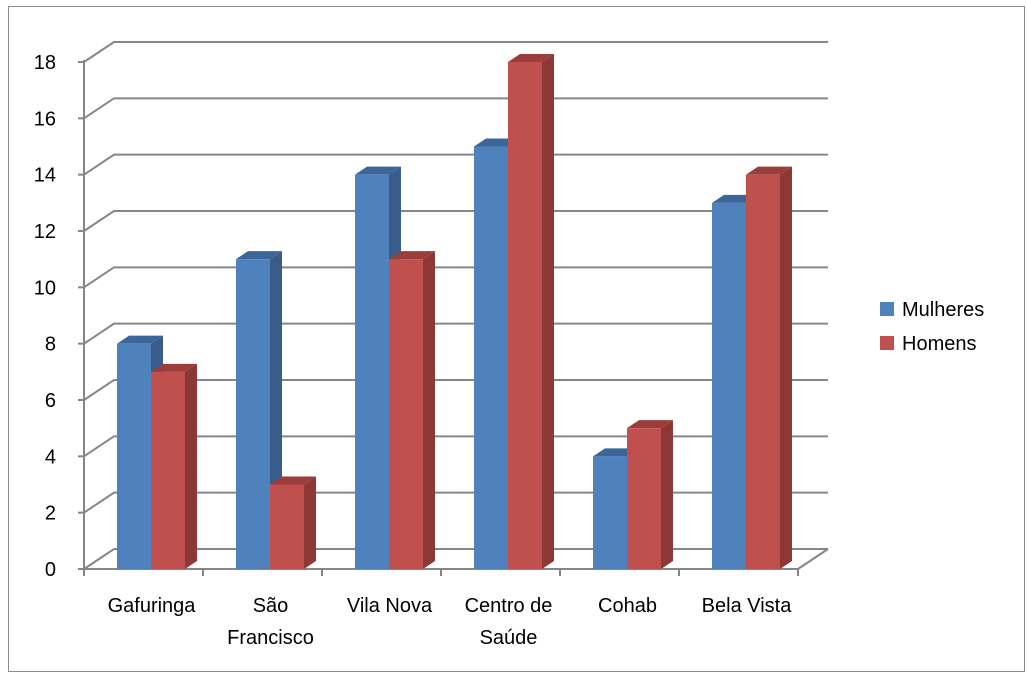 The image size is (1027, 673). I want to click on y-tick-label: 12, so click(45, 232).